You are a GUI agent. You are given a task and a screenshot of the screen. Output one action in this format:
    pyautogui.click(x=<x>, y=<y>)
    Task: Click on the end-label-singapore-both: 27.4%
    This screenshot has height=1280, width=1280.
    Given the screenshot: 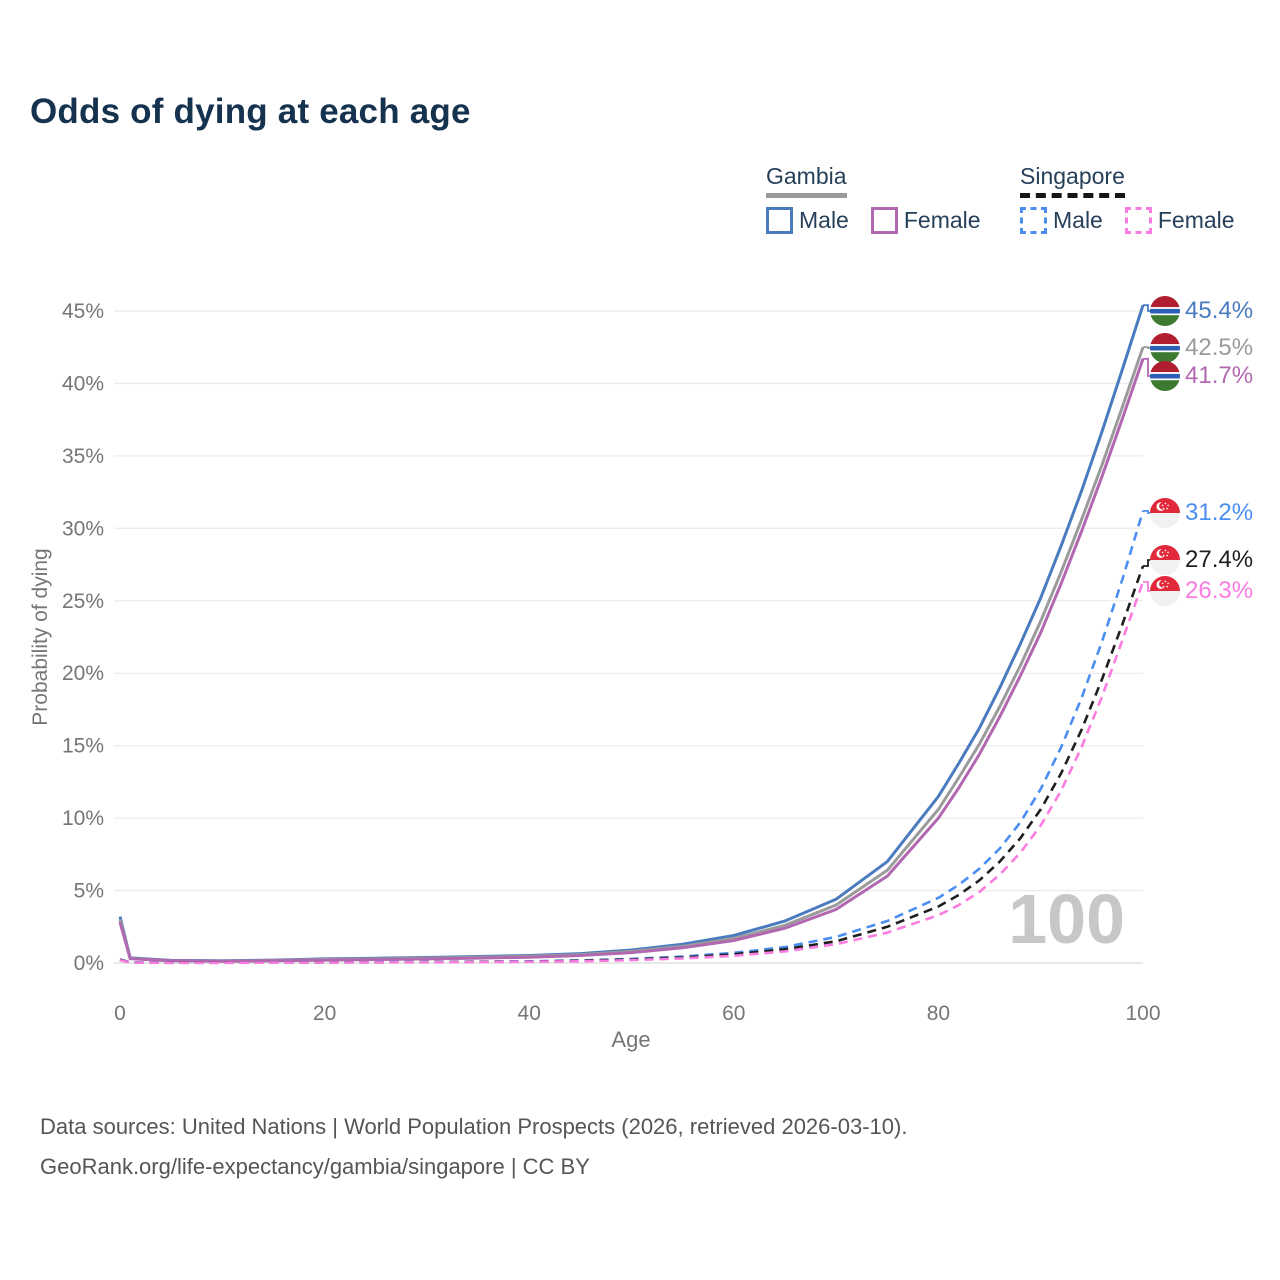 What is the action you would take?
    pyautogui.click(x=1201, y=560)
    